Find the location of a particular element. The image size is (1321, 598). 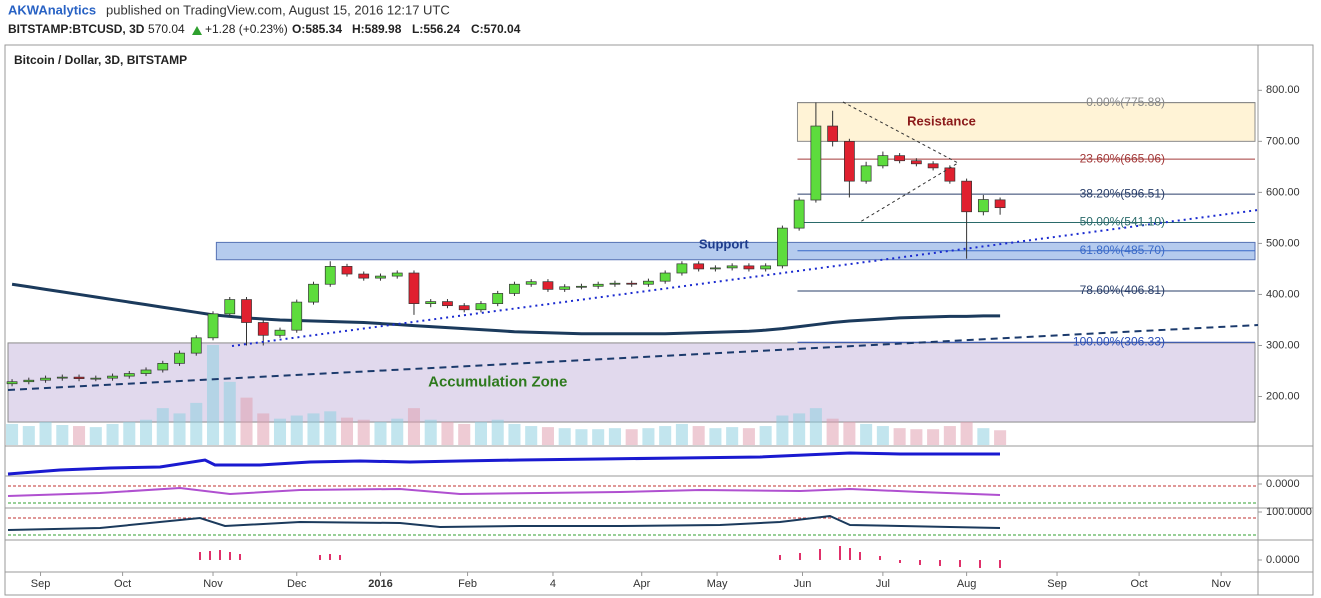

trendline is located at coordinates (633, 357).